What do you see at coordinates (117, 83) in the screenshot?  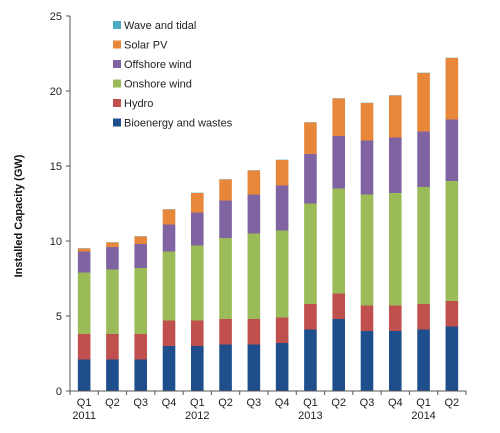 I see `legend-swatch-onshore-wind` at bounding box center [117, 83].